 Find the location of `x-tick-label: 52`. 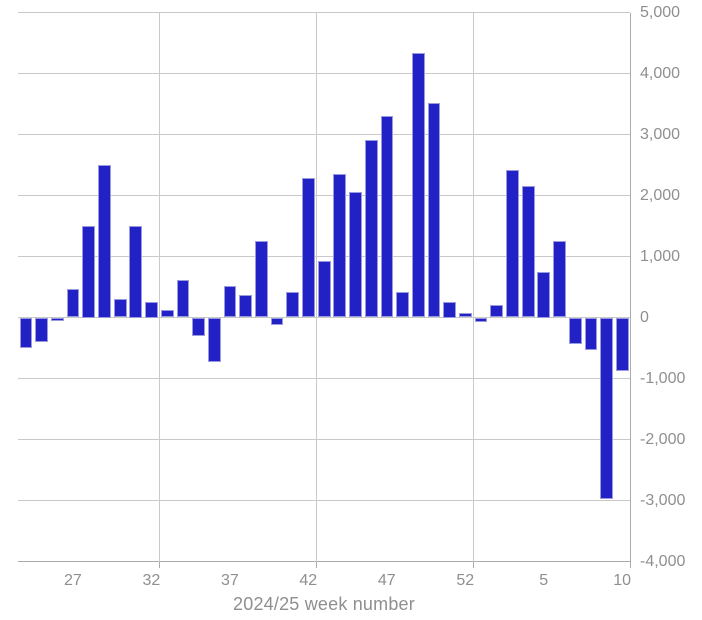

x-tick-label: 52 is located at coordinates (465, 580).